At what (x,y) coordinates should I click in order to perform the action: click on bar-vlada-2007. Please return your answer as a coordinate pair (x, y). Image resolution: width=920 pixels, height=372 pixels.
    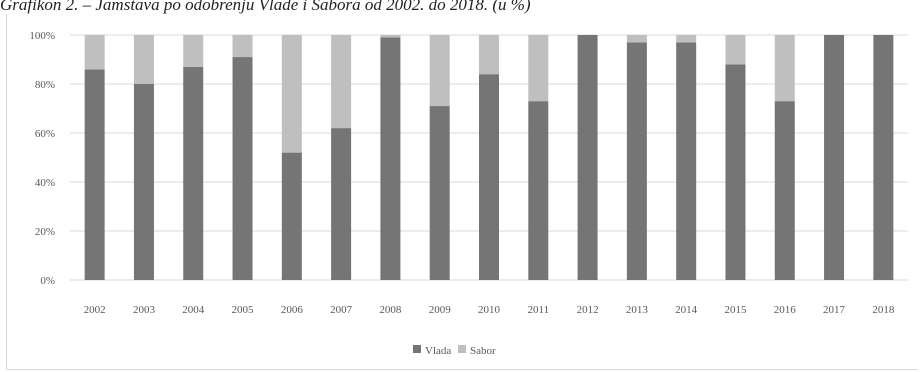
    Looking at the image, I should click on (341, 204).